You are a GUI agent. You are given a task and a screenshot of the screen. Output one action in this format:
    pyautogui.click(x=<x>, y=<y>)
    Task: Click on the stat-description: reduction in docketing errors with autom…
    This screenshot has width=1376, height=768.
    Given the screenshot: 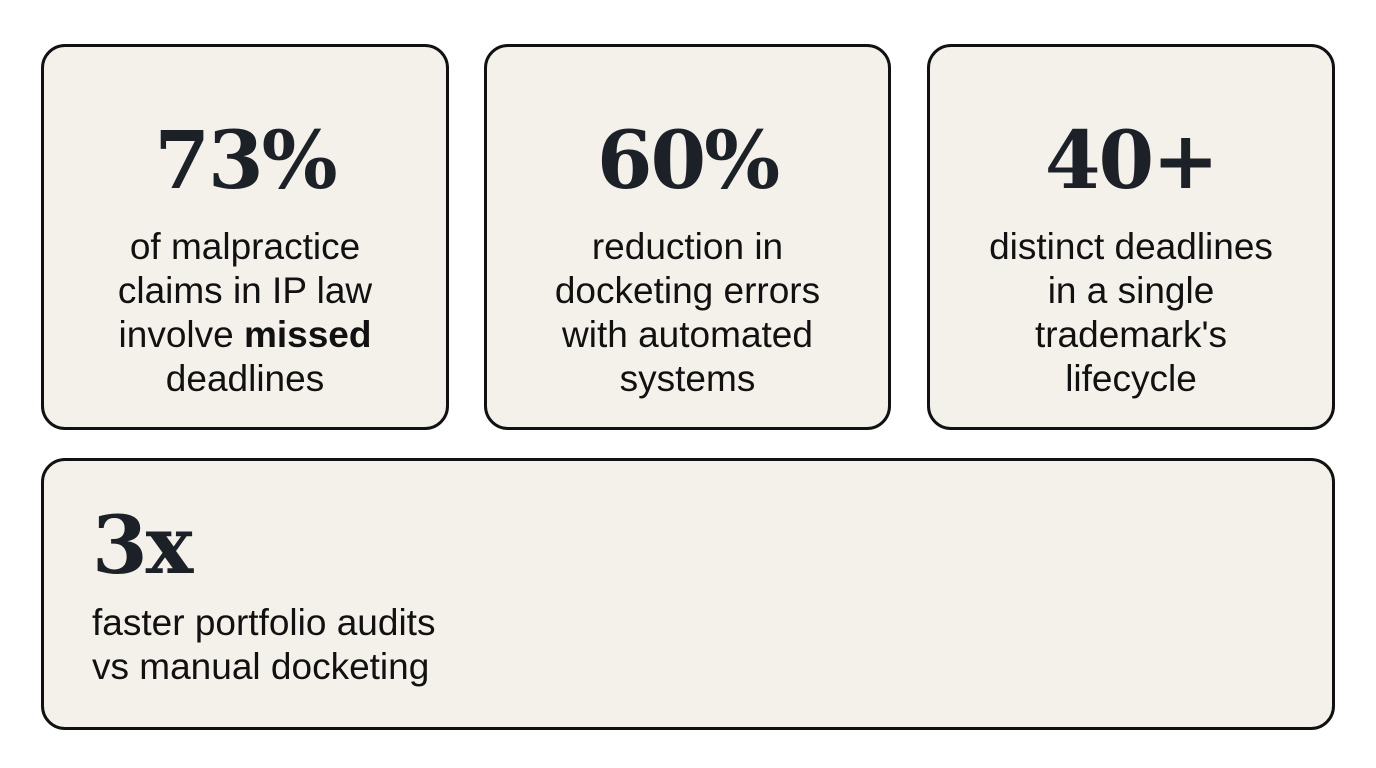 What is the action you would take?
    pyautogui.click(x=687, y=313)
    